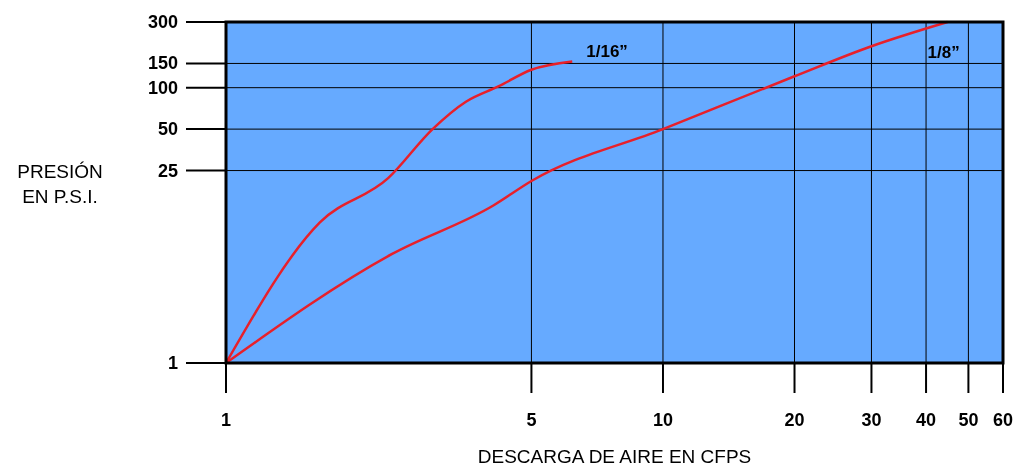 Image resolution: width=1019 pixels, height=471 pixels. Describe the element at coordinates (172, 363) in the screenshot. I see `y-tick-label: 1` at that location.